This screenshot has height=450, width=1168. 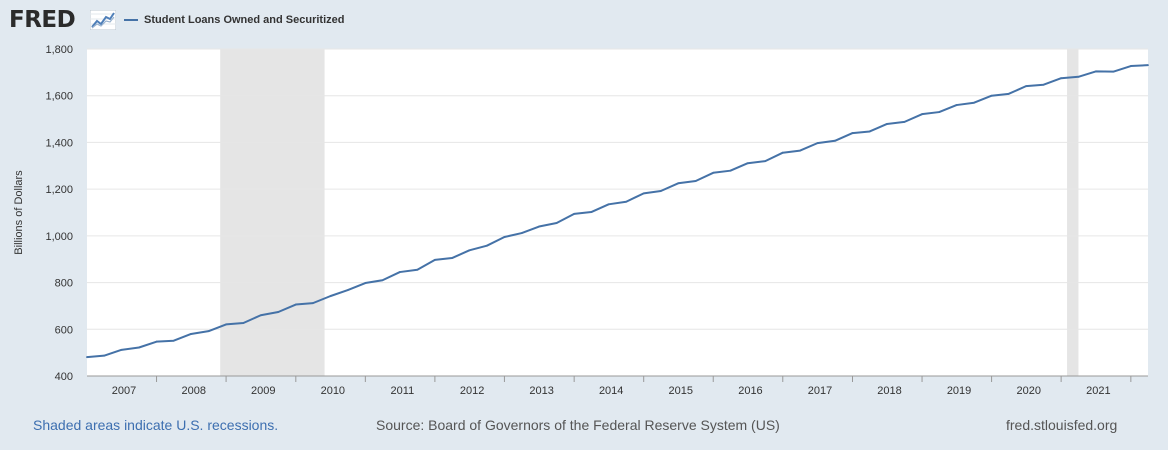 I want to click on fred-logo: FRED, so click(x=42, y=20).